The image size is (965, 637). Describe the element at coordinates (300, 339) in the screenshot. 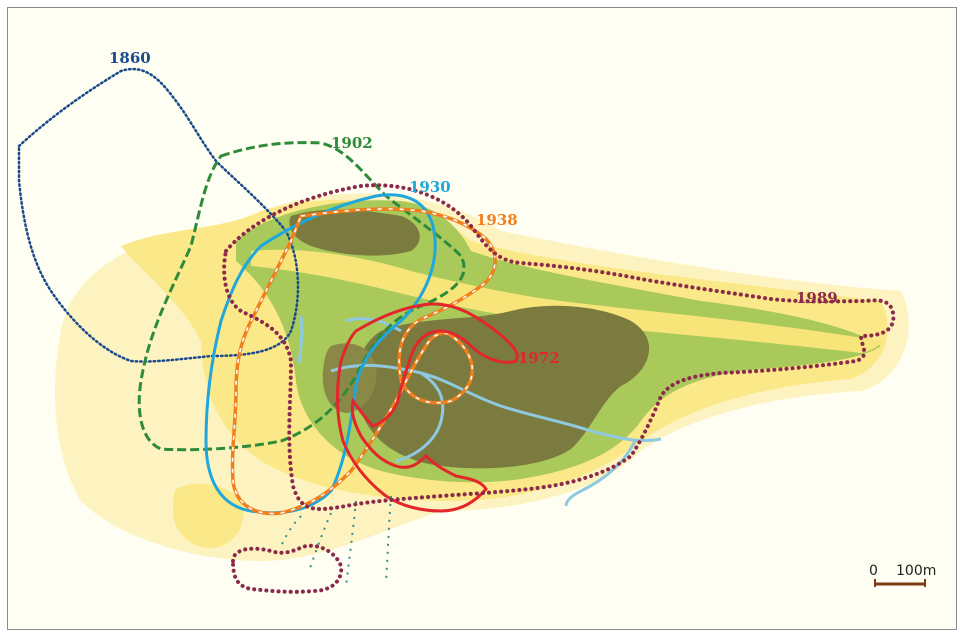

I see `water-channel-west` at that location.